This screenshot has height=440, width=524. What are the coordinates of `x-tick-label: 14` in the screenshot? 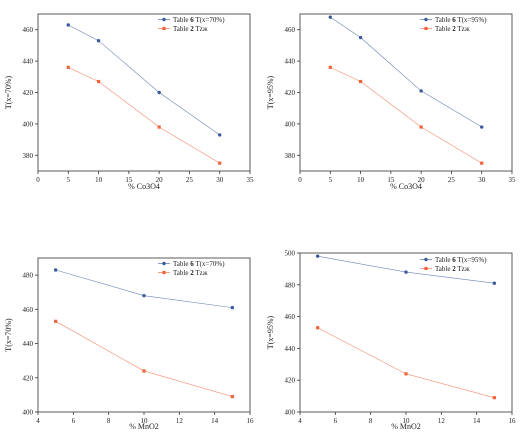 It's located at (215, 421).